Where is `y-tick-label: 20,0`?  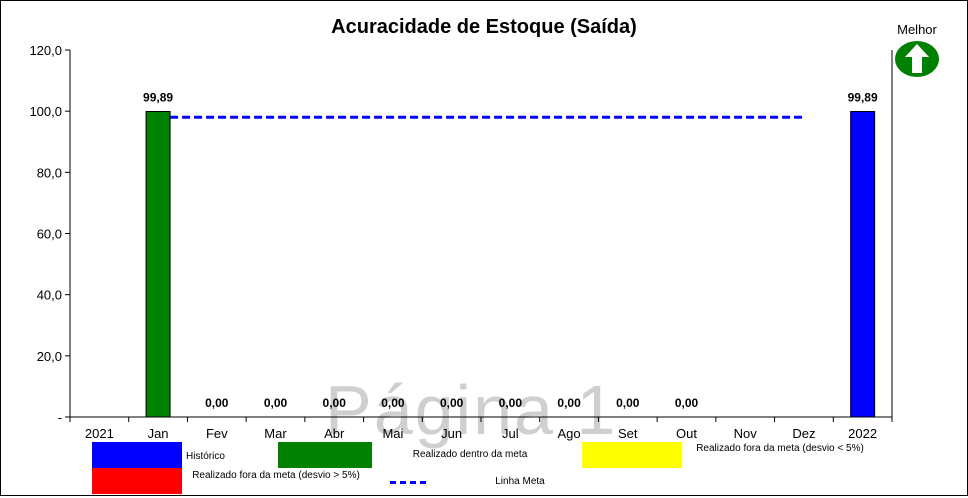
y-tick-label: 20,0 is located at coordinates (49, 356).